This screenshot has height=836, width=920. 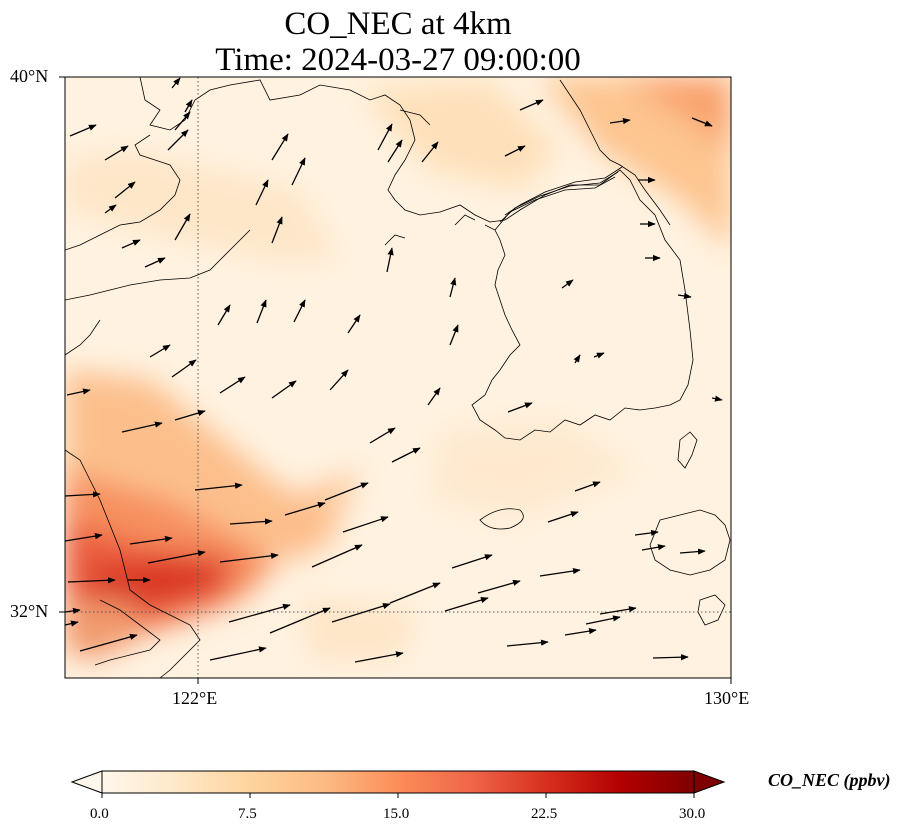 I want to click on colorbar, so click(x=398, y=784).